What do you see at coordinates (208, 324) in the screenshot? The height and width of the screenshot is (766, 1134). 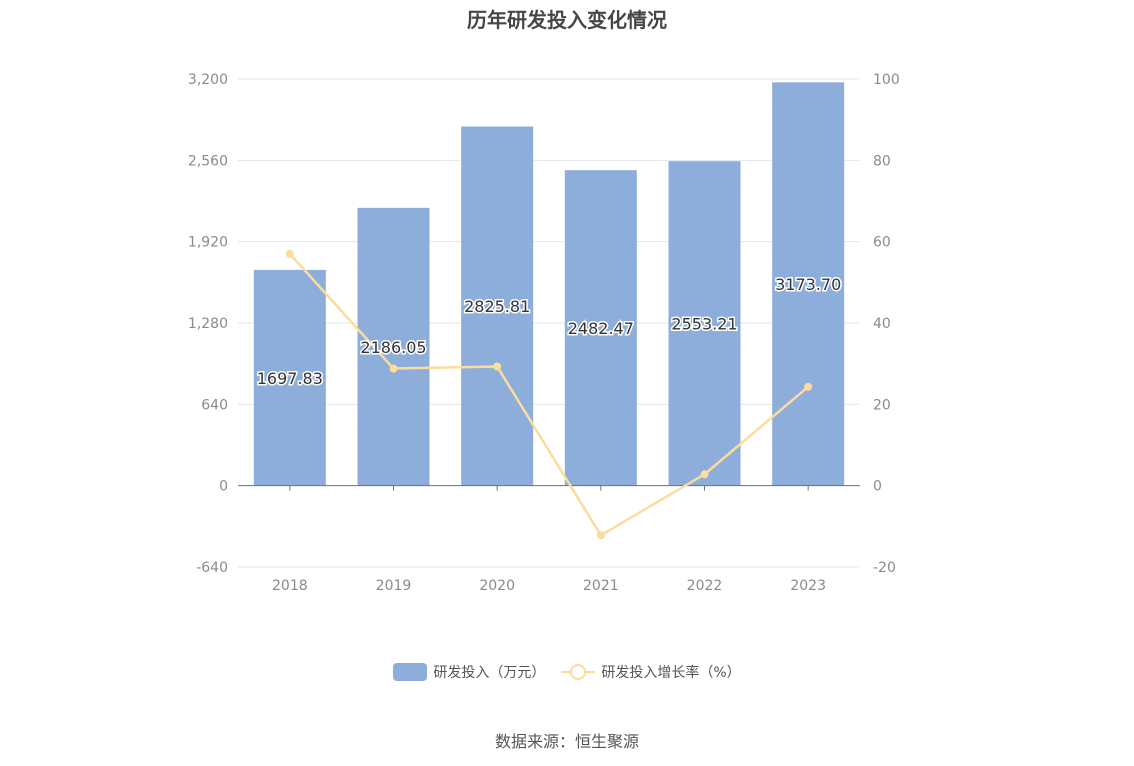 I see `y-left-tick-label: 1,280` at bounding box center [208, 324].